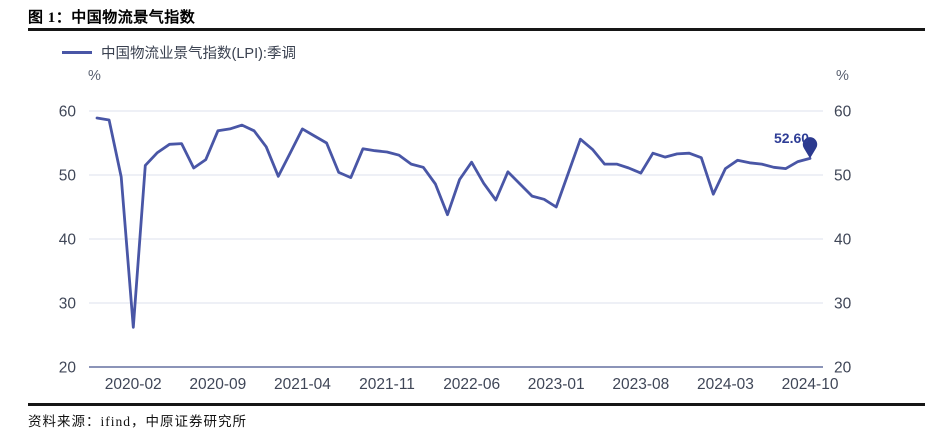  I want to click on figure-title: 图 1：中国物流景气指数, so click(112, 18).